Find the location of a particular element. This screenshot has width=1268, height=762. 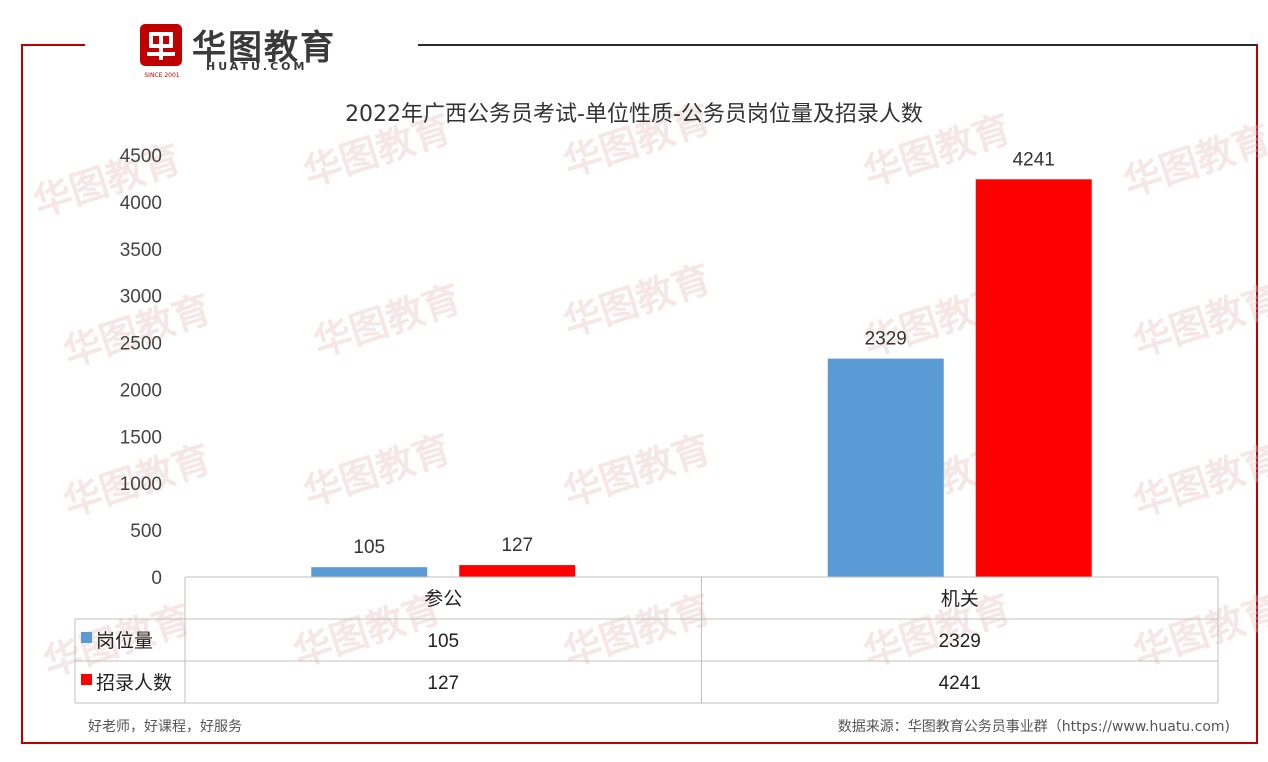

y-tick-label-3: 1500 is located at coordinates (141, 437).